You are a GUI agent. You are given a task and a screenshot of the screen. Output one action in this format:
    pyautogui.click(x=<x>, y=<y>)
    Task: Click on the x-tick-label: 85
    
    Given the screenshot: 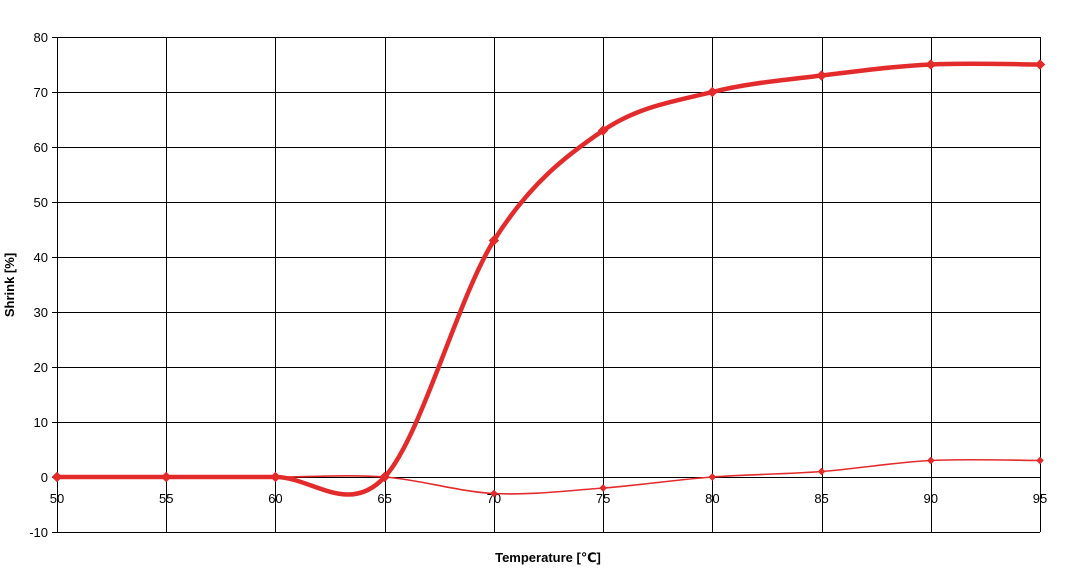 What is the action you would take?
    pyautogui.click(x=821, y=498)
    